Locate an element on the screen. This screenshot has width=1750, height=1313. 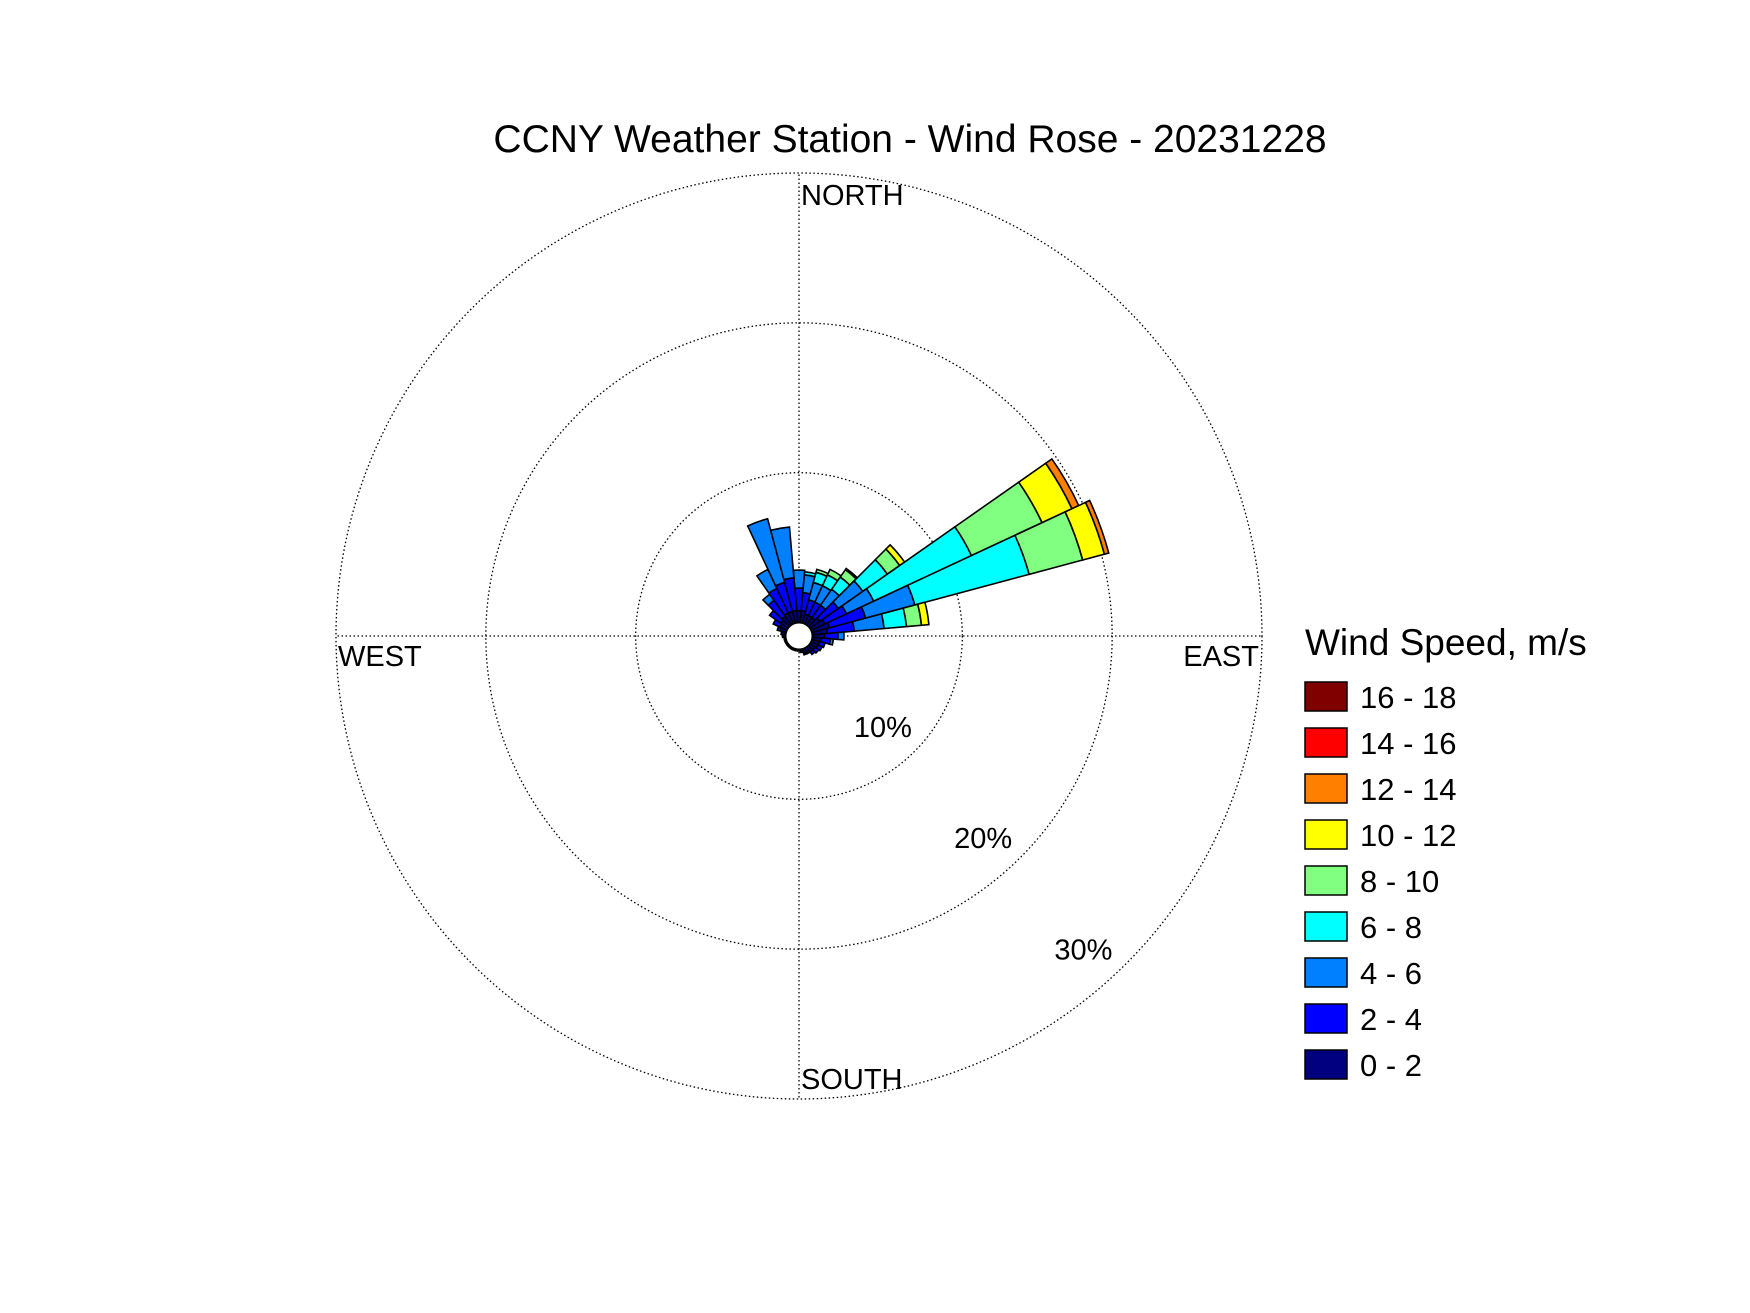
legend-label: 2 - 4 is located at coordinates (1391, 1019).